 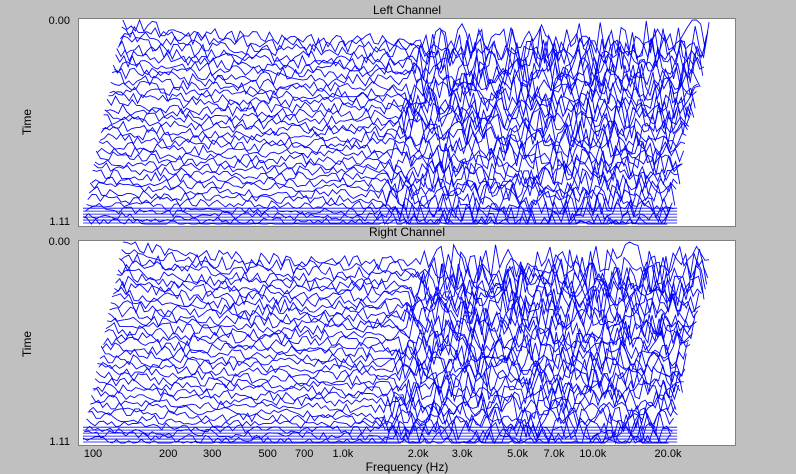 What do you see at coordinates (267, 454) in the screenshot?
I see `x-tick-label: 500` at bounding box center [267, 454].